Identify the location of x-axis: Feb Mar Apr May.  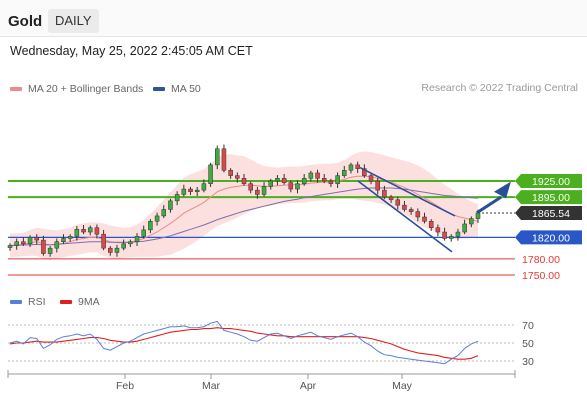
(261, 381).